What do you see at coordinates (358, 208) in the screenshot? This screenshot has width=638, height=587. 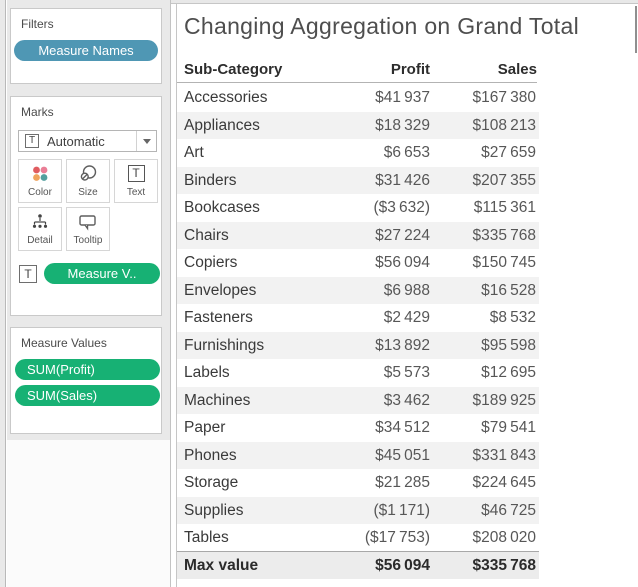 I see `table-row: Bookcases ($3 632) $115 361` at bounding box center [358, 208].